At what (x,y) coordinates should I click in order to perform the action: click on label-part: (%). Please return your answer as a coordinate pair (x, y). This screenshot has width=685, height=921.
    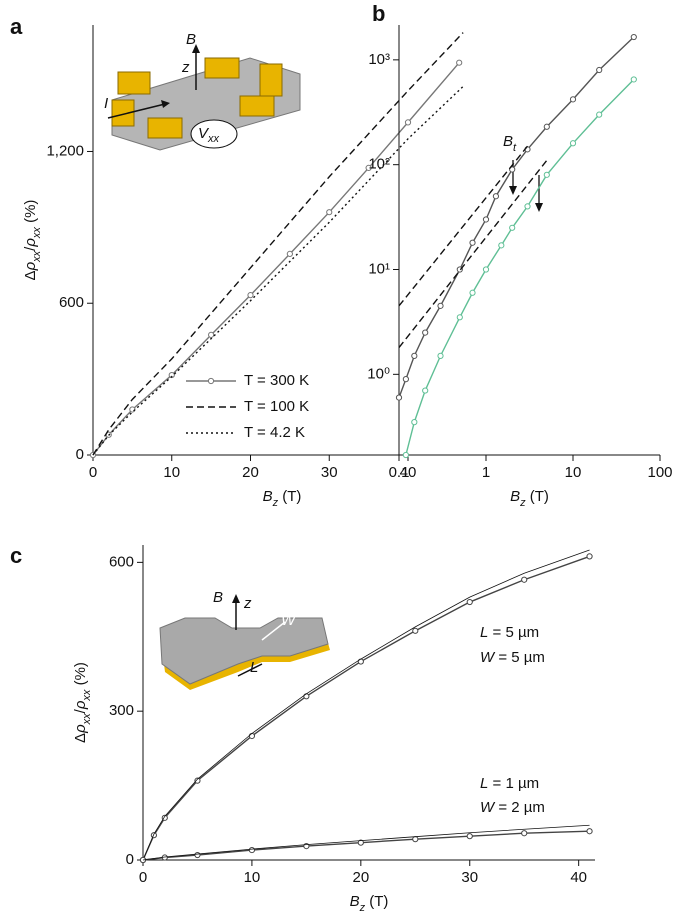
    Looking at the image, I should click on (80, 676).